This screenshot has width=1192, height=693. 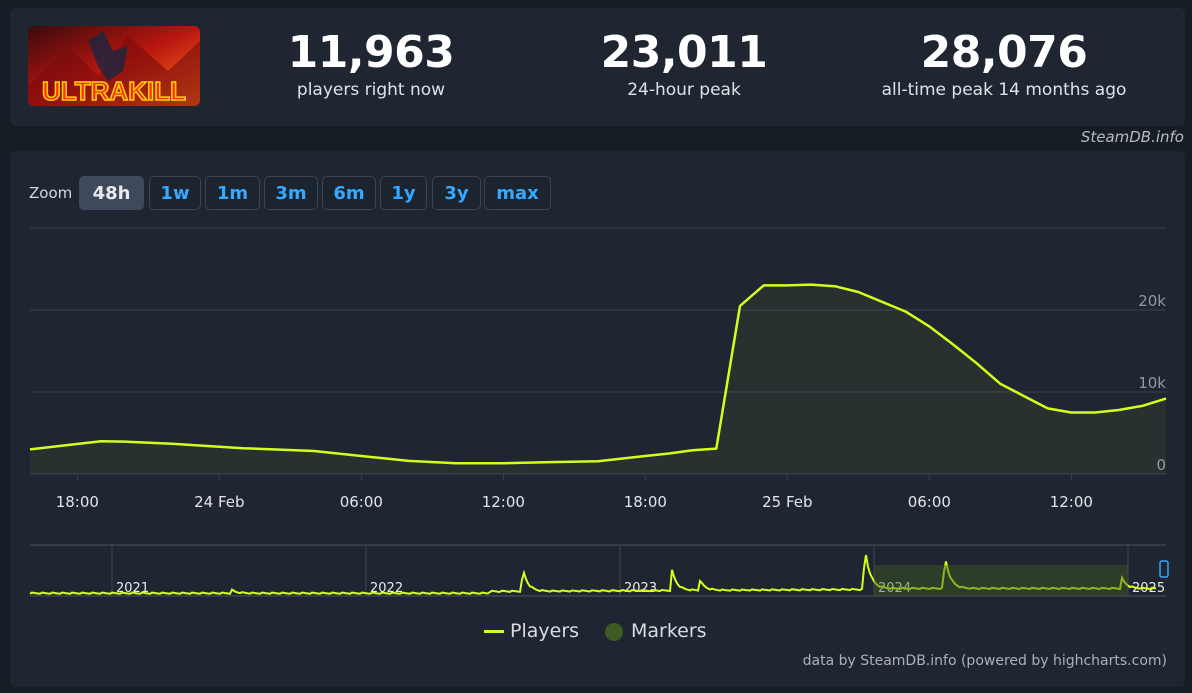 I want to click on game-logo-art: ULTRAKILL, so click(x=114, y=66).